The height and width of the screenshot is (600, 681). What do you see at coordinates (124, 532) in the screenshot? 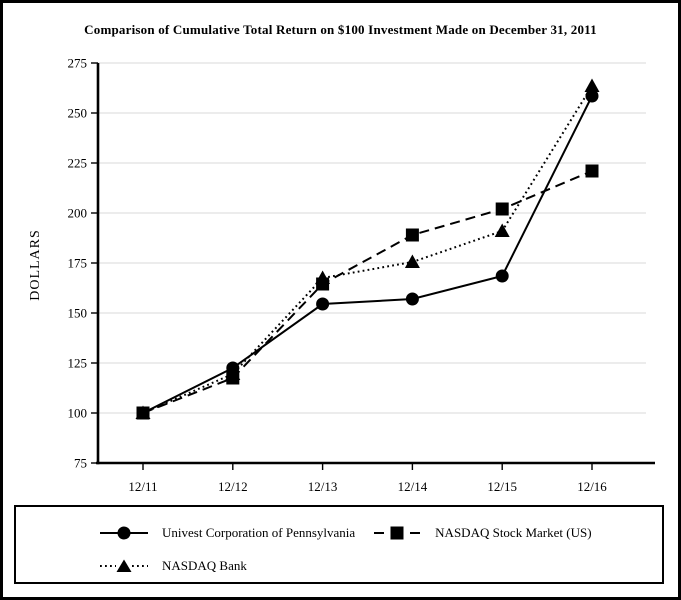
I see `solid-line-circle-marker-icon` at bounding box center [124, 532].